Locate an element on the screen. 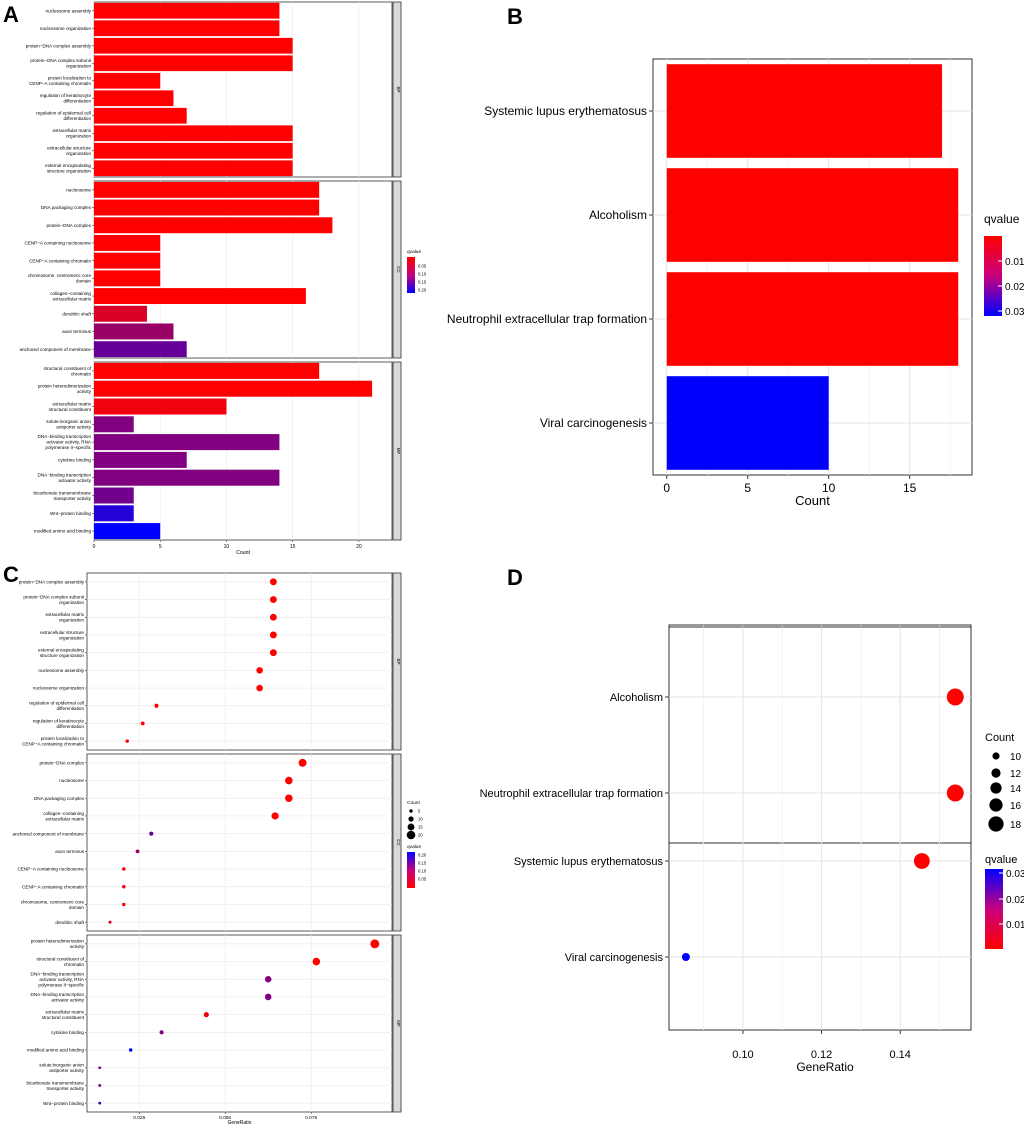 The image size is (1024, 1125). facet-strip-label: CC is located at coordinates (398, 269).